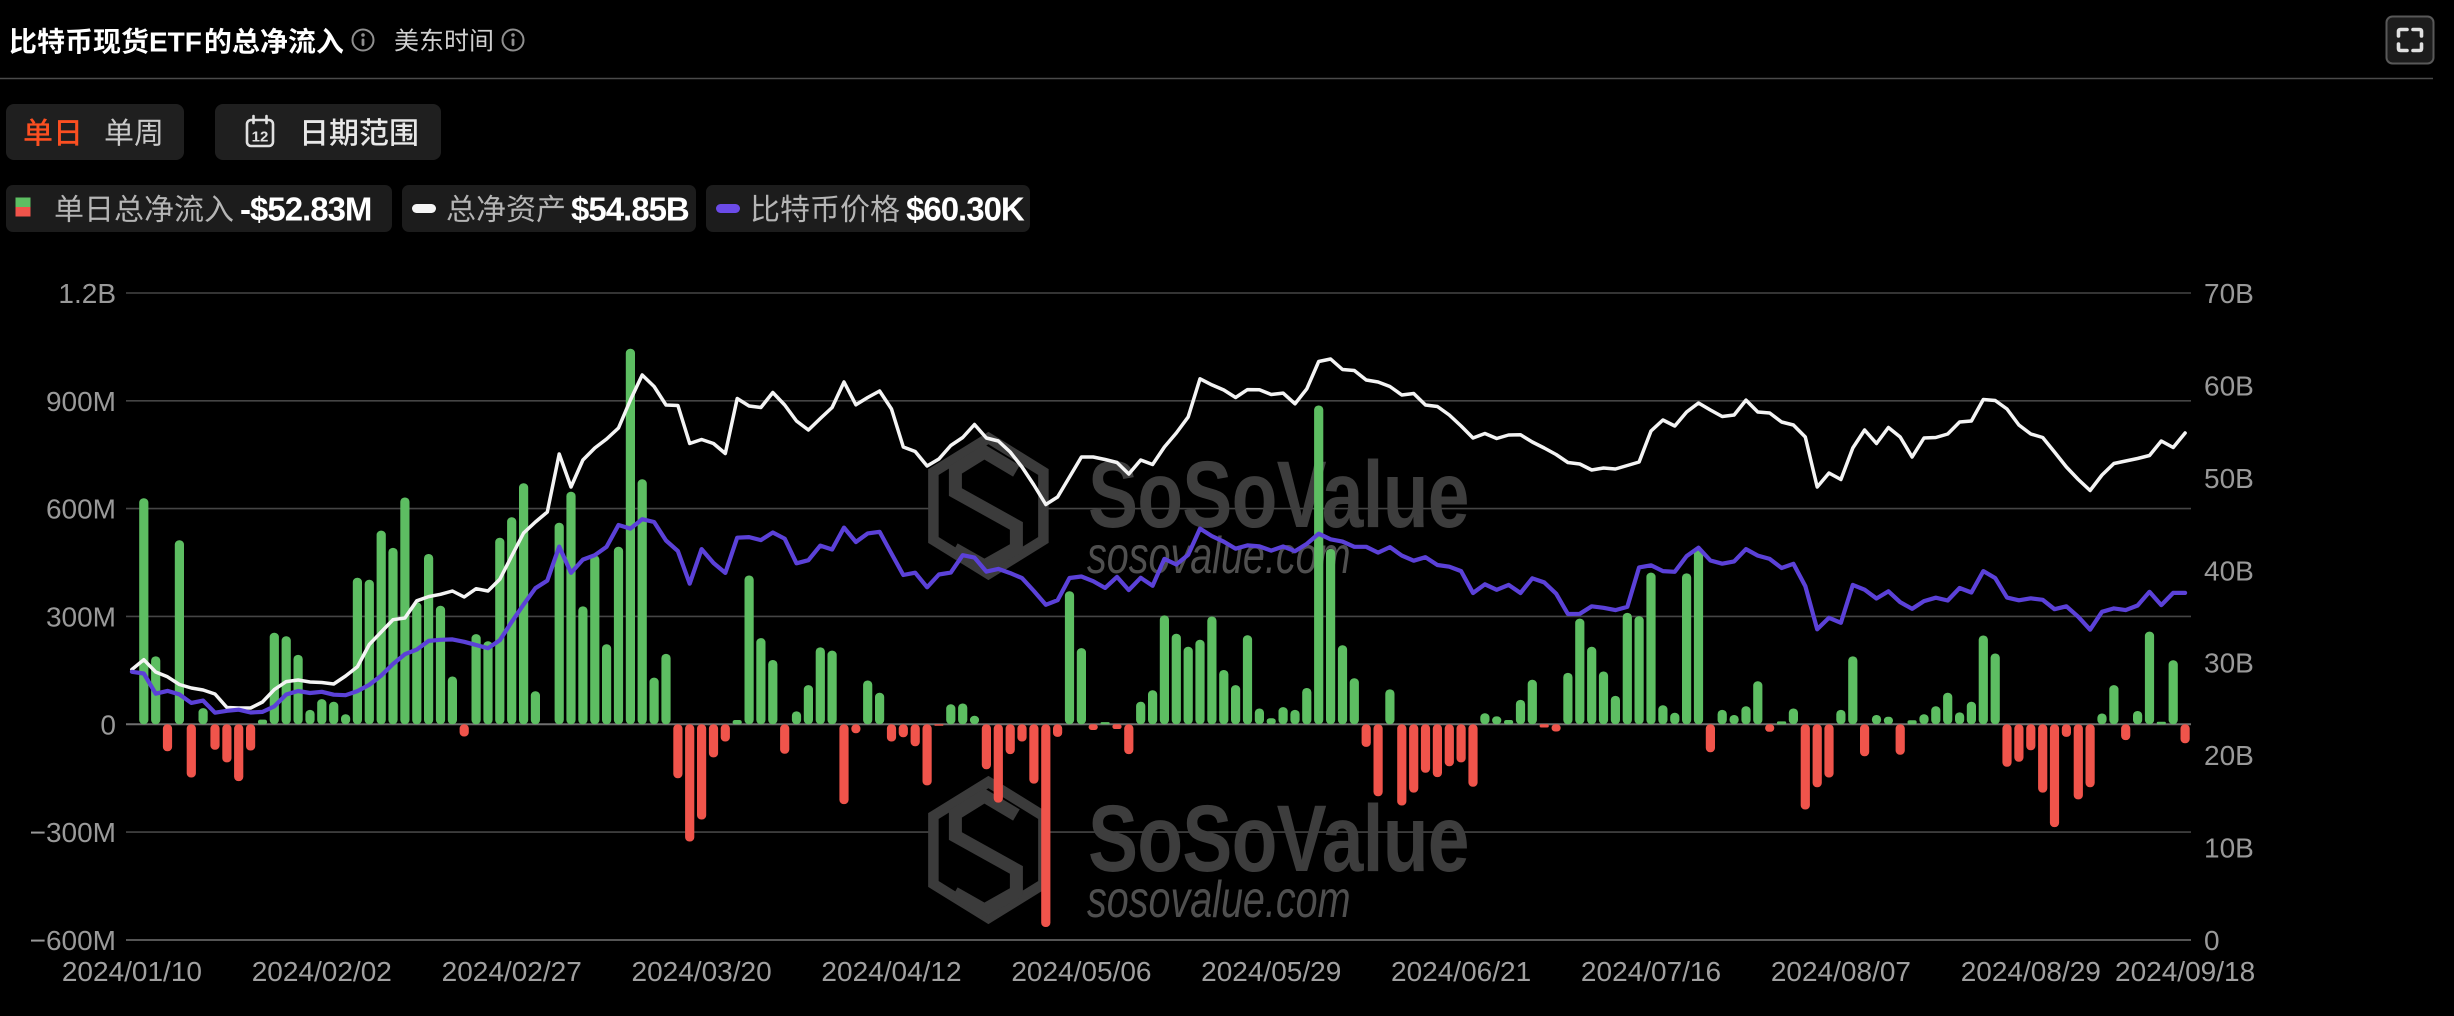  Describe the element at coordinates (81, 401) in the screenshot. I see `svg-text: 900M` at that location.